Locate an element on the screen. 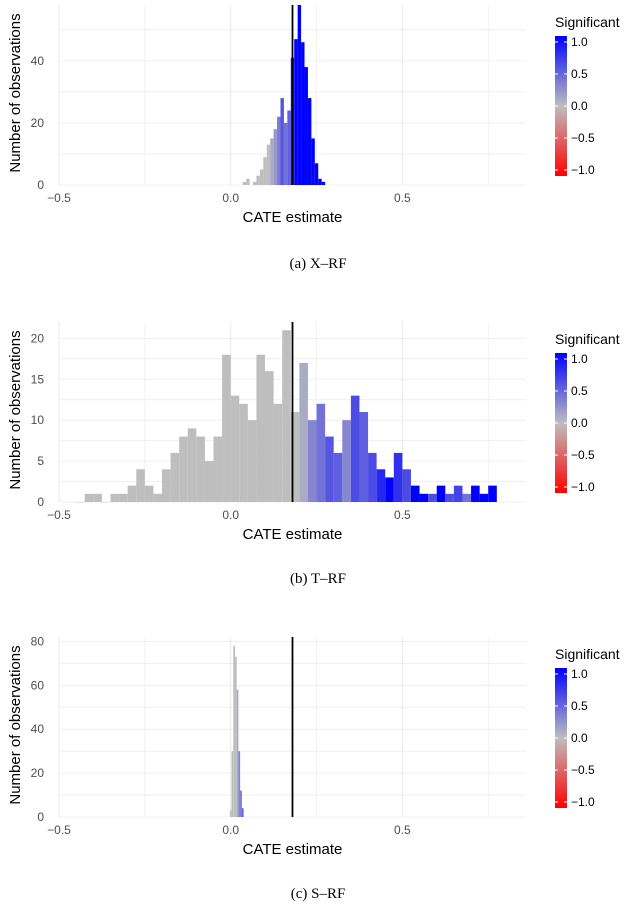 This screenshot has height=910, width=637. y-tick-label: 20 is located at coordinates (38, 338).